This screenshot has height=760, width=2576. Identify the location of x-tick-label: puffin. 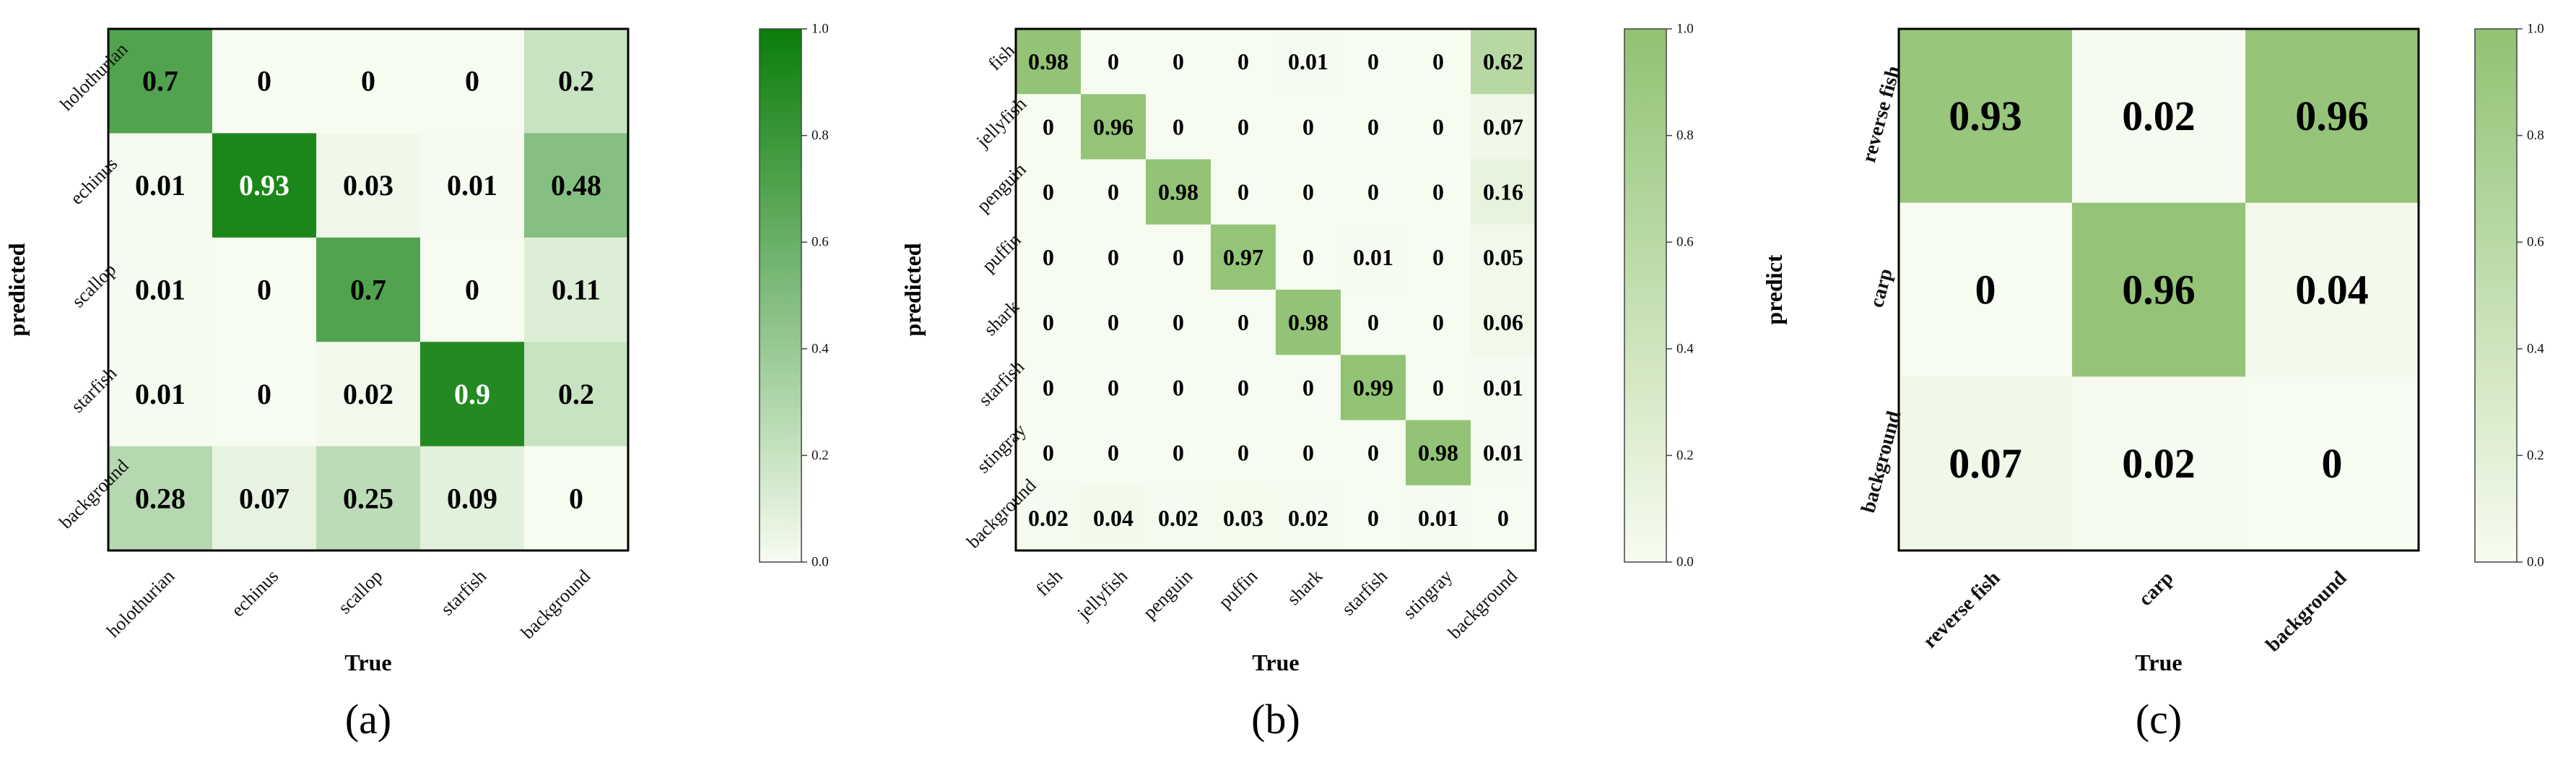
(1237, 589).